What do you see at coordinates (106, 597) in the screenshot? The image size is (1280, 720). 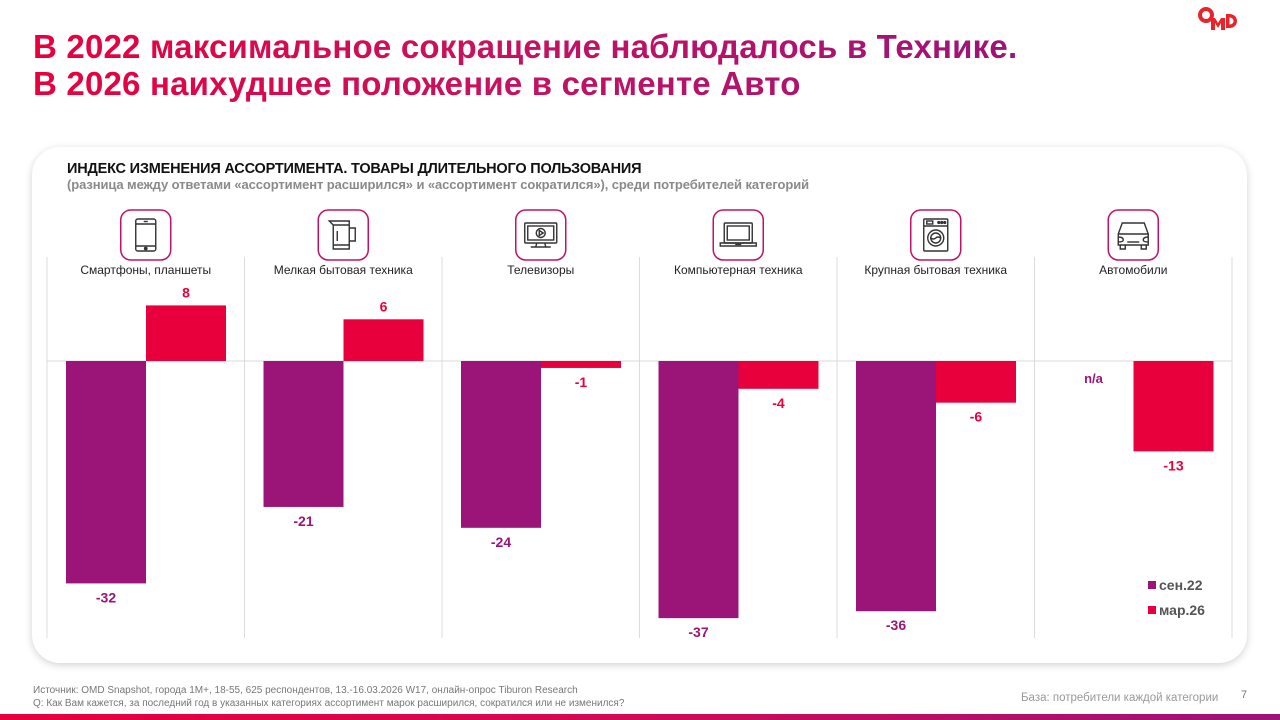 I see `data-label: -32` at bounding box center [106, 597].